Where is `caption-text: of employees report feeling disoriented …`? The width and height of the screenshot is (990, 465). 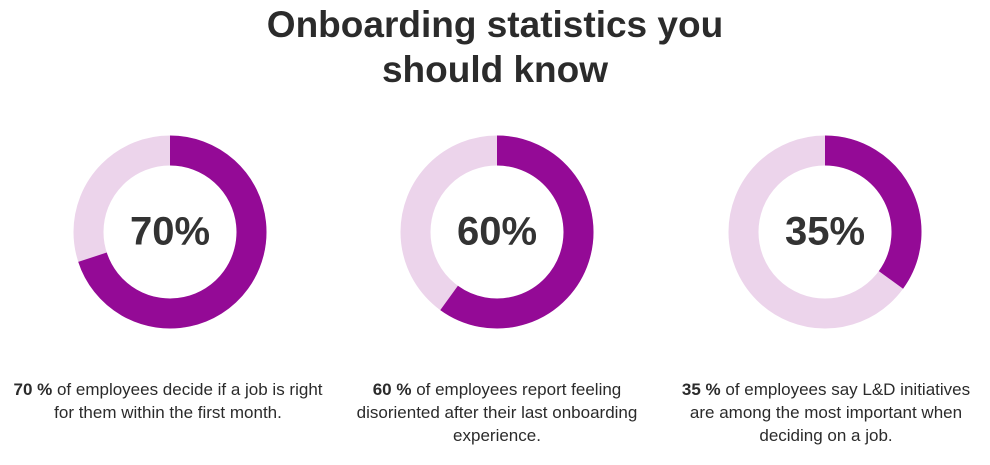
caption-text: of employees report feeling disoriented … is located at coordinates (497, 412).